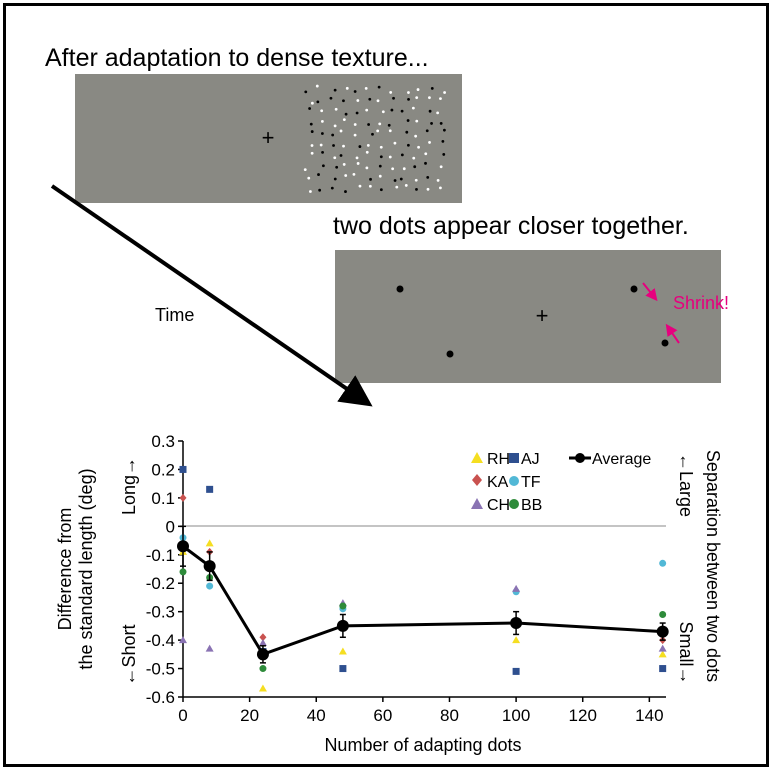  Describe the element at coordinates (477, 503) in the screenshot. I see `legend-marker-ch` at that location.